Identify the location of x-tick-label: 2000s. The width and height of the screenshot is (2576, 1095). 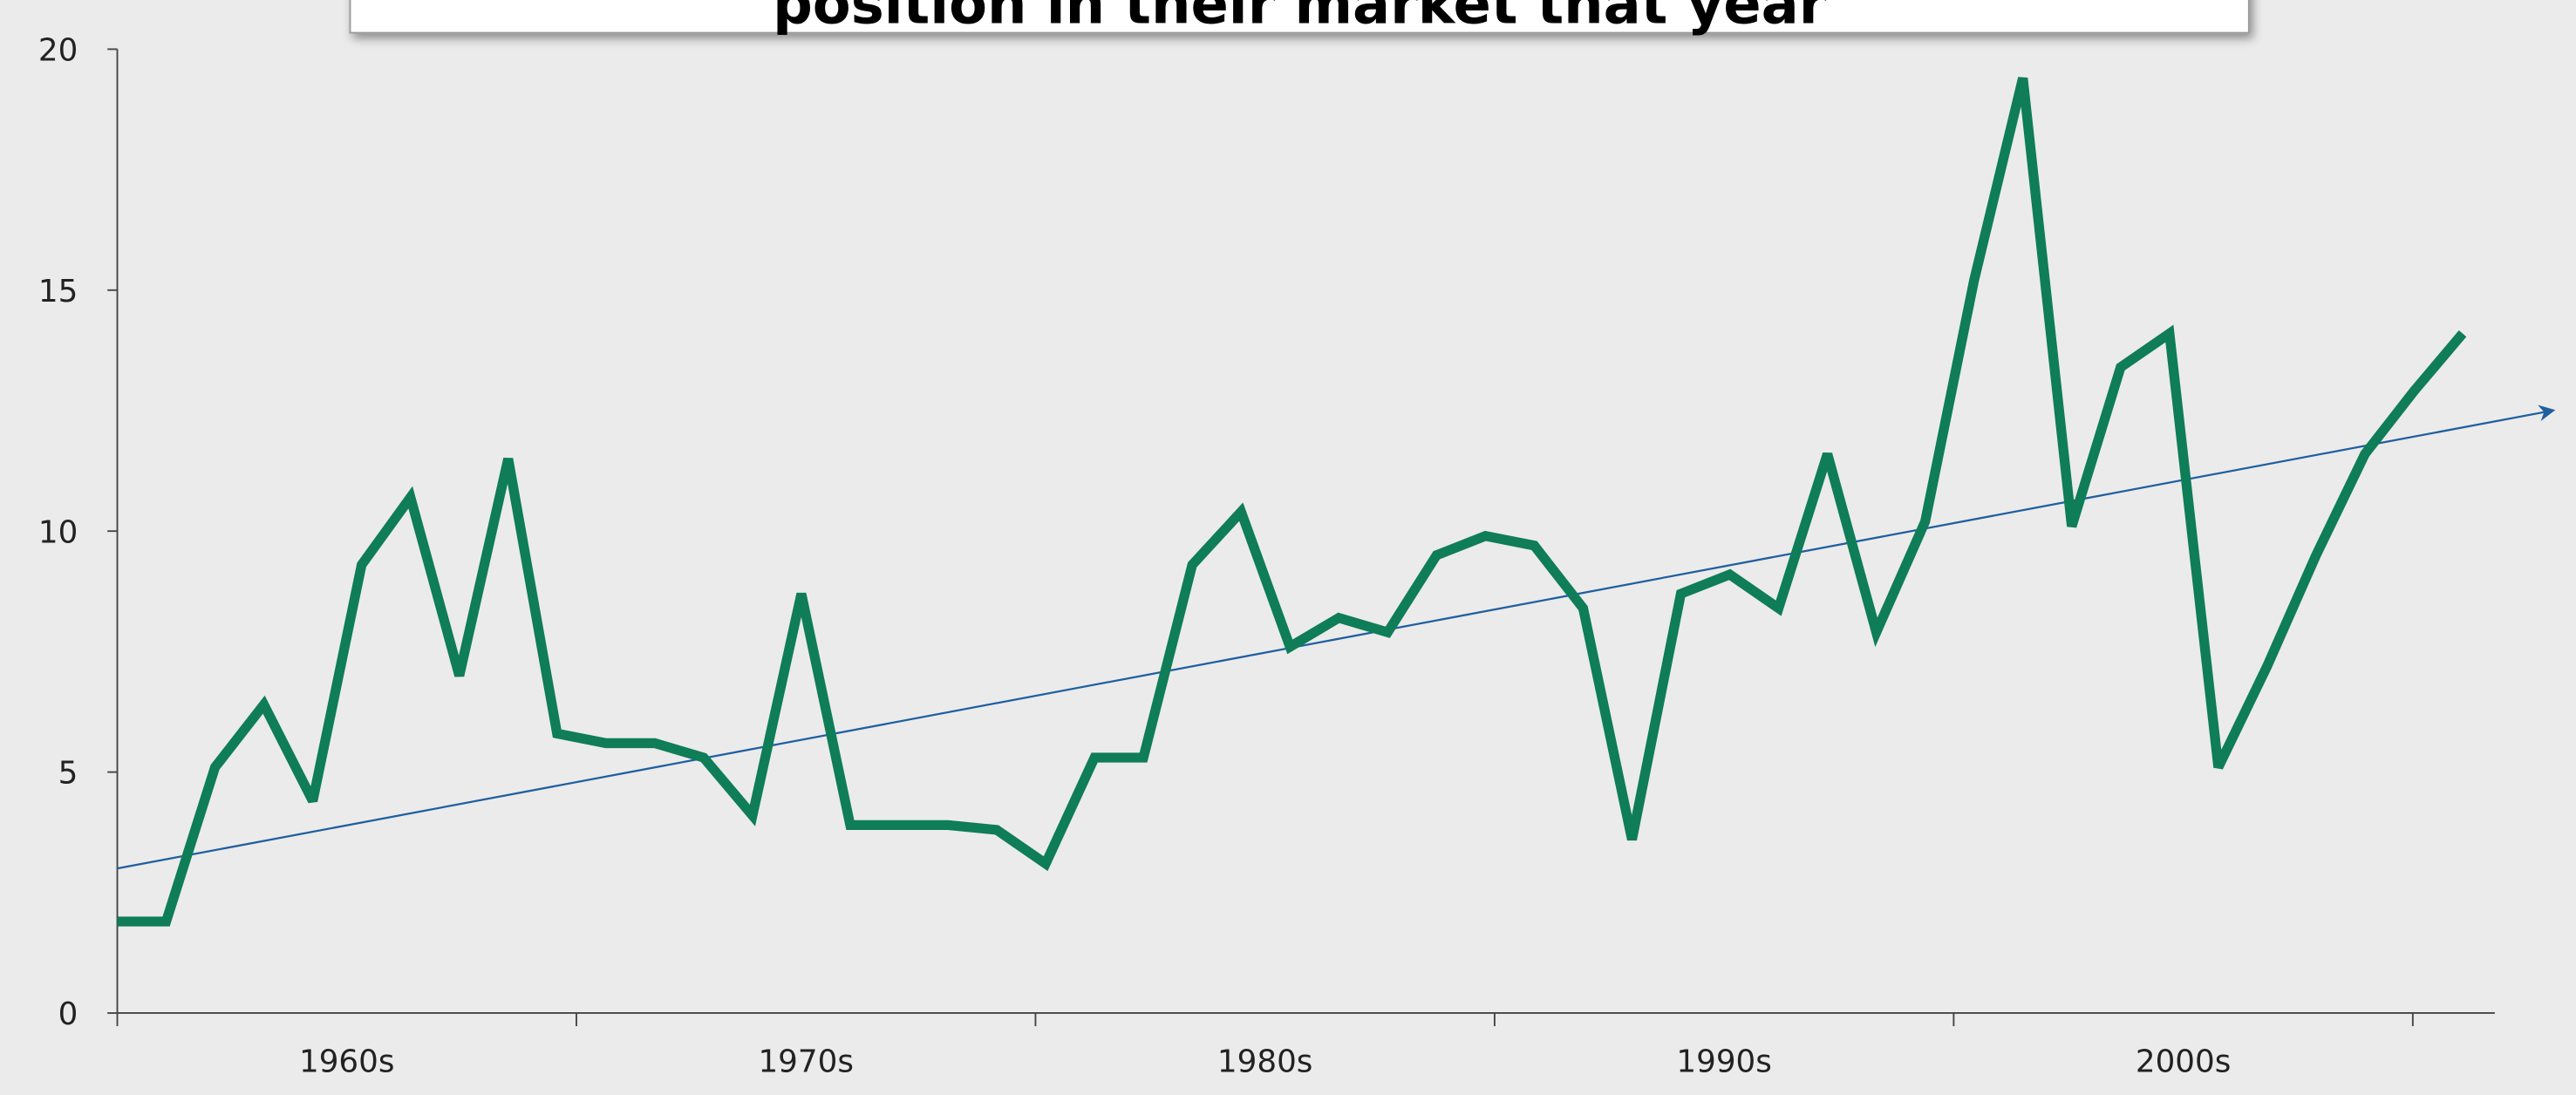
(2184, 1062).